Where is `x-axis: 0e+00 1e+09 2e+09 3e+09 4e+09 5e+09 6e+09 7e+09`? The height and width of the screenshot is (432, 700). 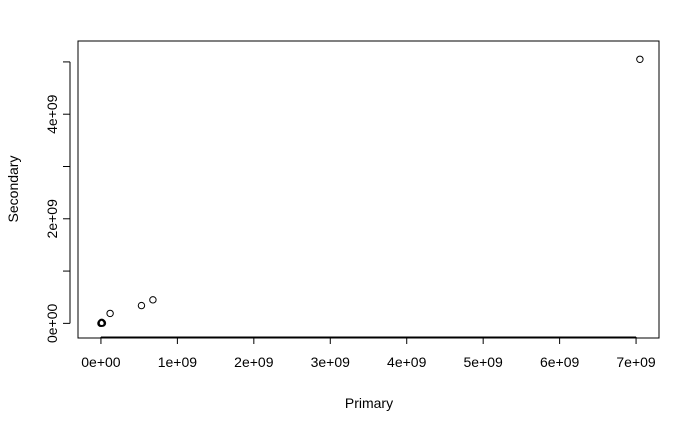 x-axis: 0e+00 1e+09 2e+09 3e+09 4e+09 5e+09 6e+09 7e+09 is located at coordinates (368, 353).